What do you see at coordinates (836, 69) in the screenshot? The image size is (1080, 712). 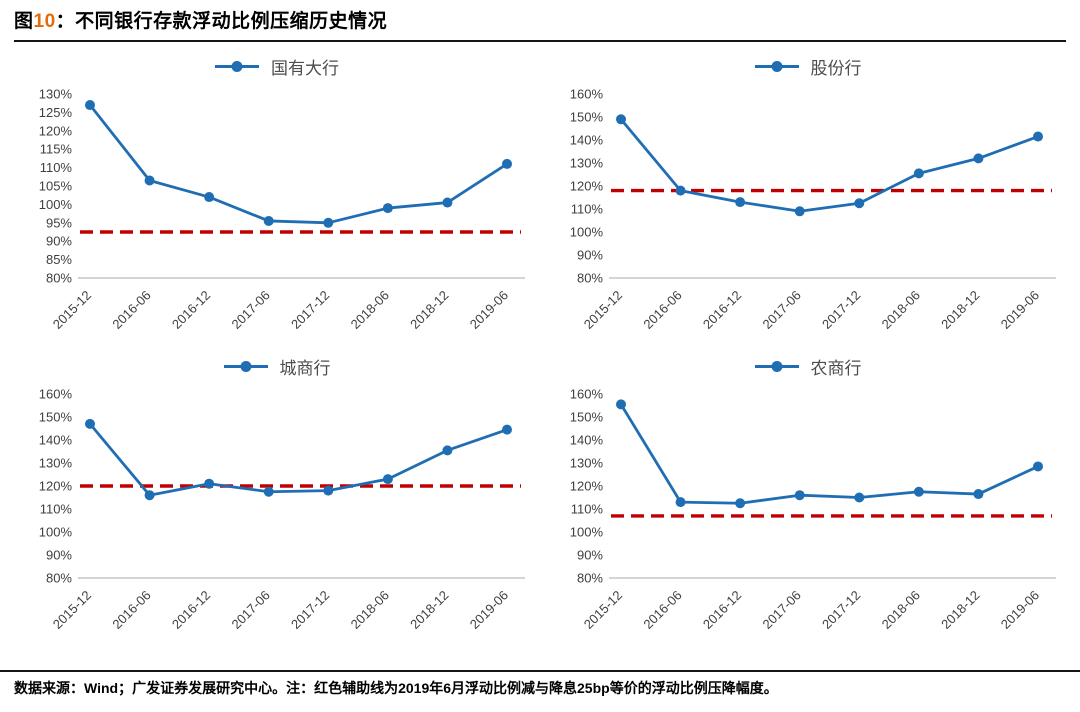 I see `legend-label: 股份行` at bounding box center [836, 69].